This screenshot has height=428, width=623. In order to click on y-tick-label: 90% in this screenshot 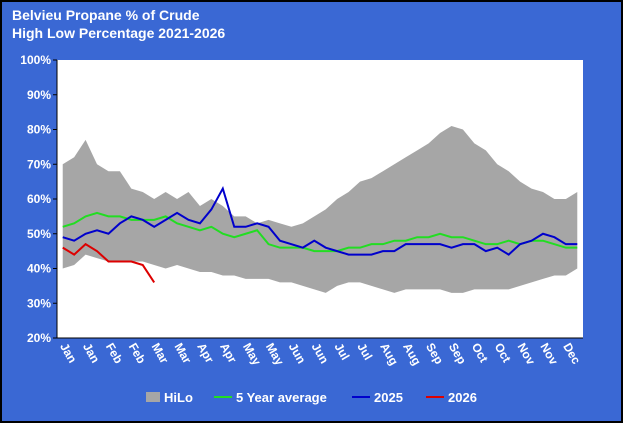, I will do `click(39, 95)`.